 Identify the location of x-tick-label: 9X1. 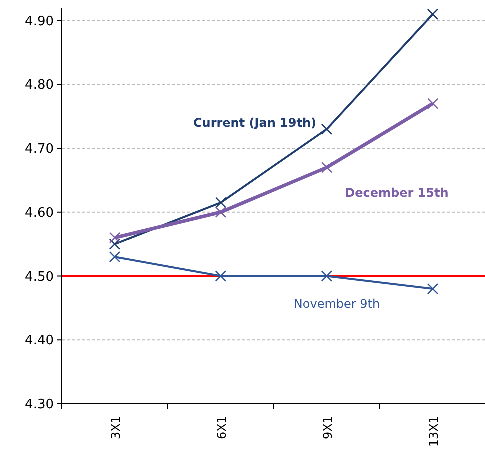
(328, 428).